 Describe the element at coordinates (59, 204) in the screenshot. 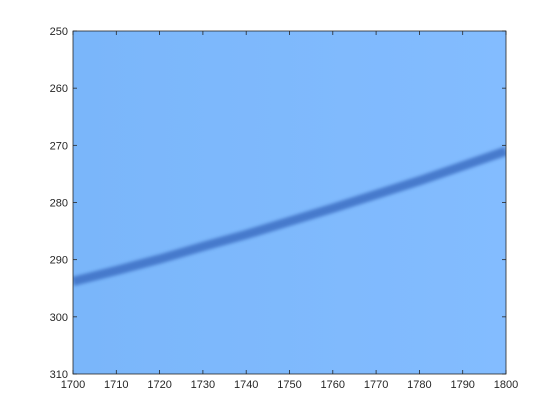

I see `y-tick-label: 280` at that location.